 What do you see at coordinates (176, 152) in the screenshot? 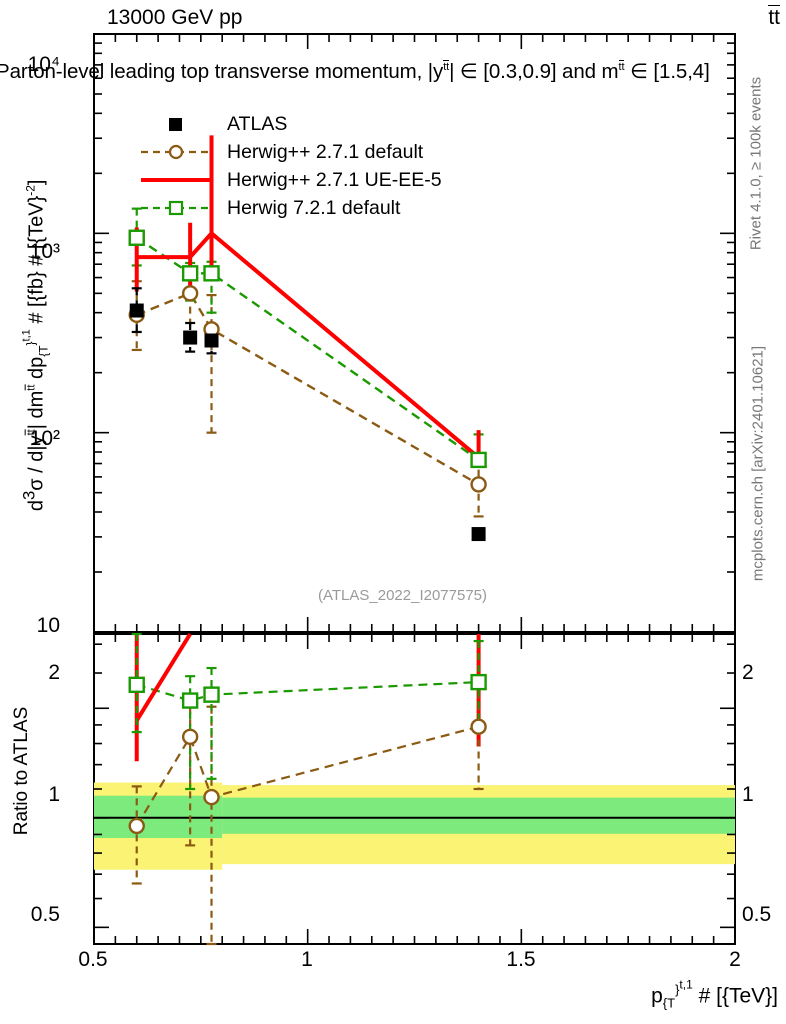
I see `legend-key-herwigpp-default` at bounding box center [176, 152].